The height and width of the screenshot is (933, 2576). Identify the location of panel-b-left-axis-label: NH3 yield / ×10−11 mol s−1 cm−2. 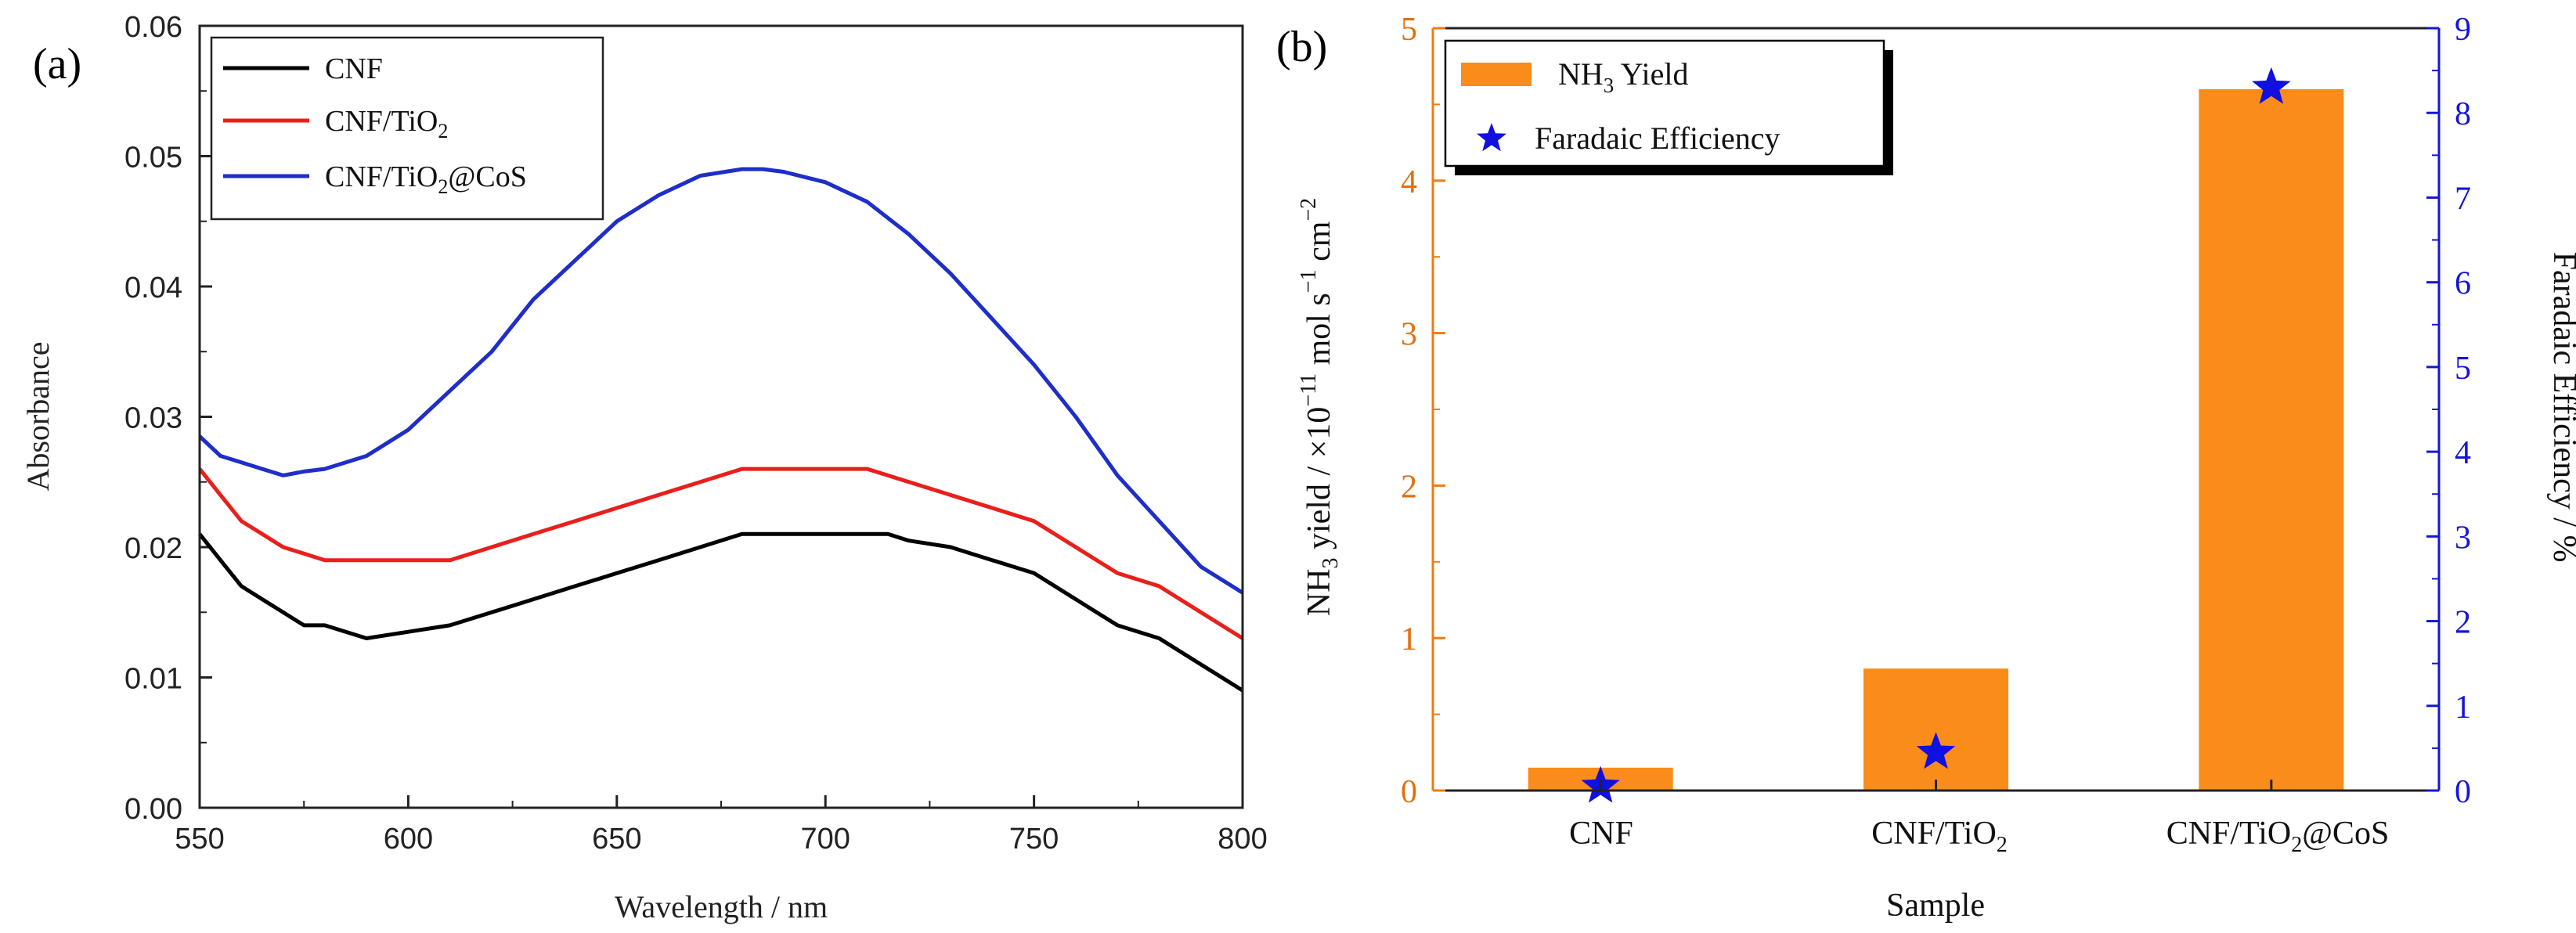
(1320, 407).